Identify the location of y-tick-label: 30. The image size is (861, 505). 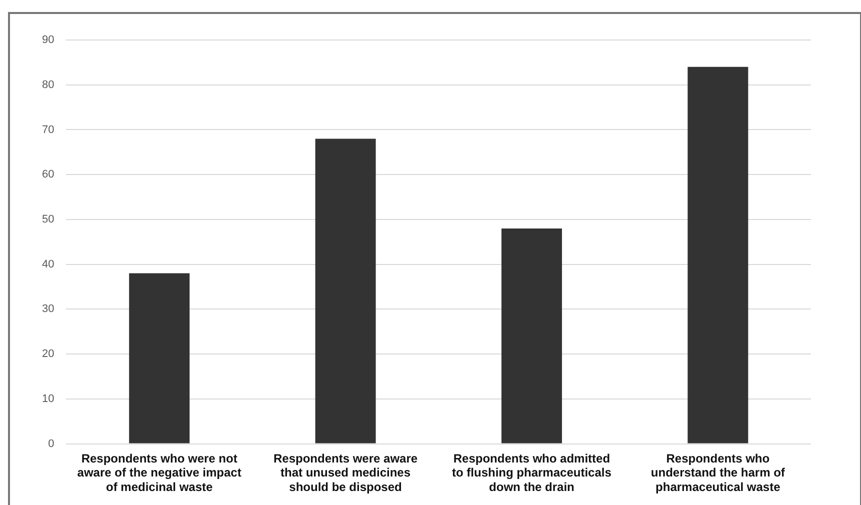
(48, 309).